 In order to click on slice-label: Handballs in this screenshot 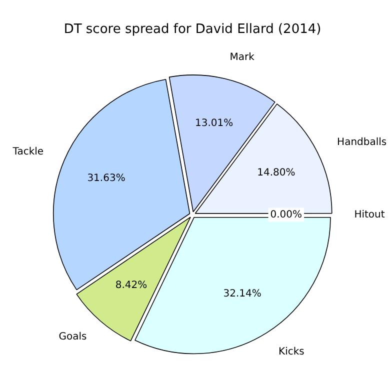, I will do `click(362, 142)`.